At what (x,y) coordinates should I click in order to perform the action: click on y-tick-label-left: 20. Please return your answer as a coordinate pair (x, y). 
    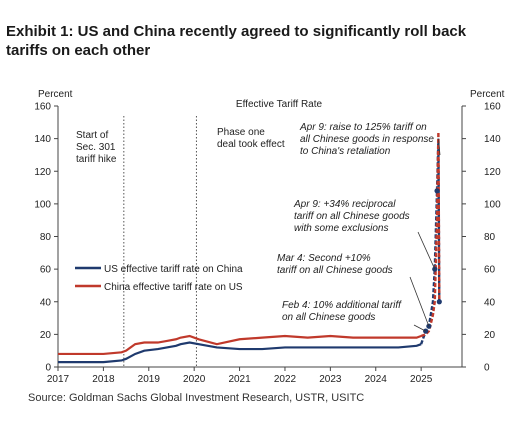
    Looking at the image, I should click on (46, 335).